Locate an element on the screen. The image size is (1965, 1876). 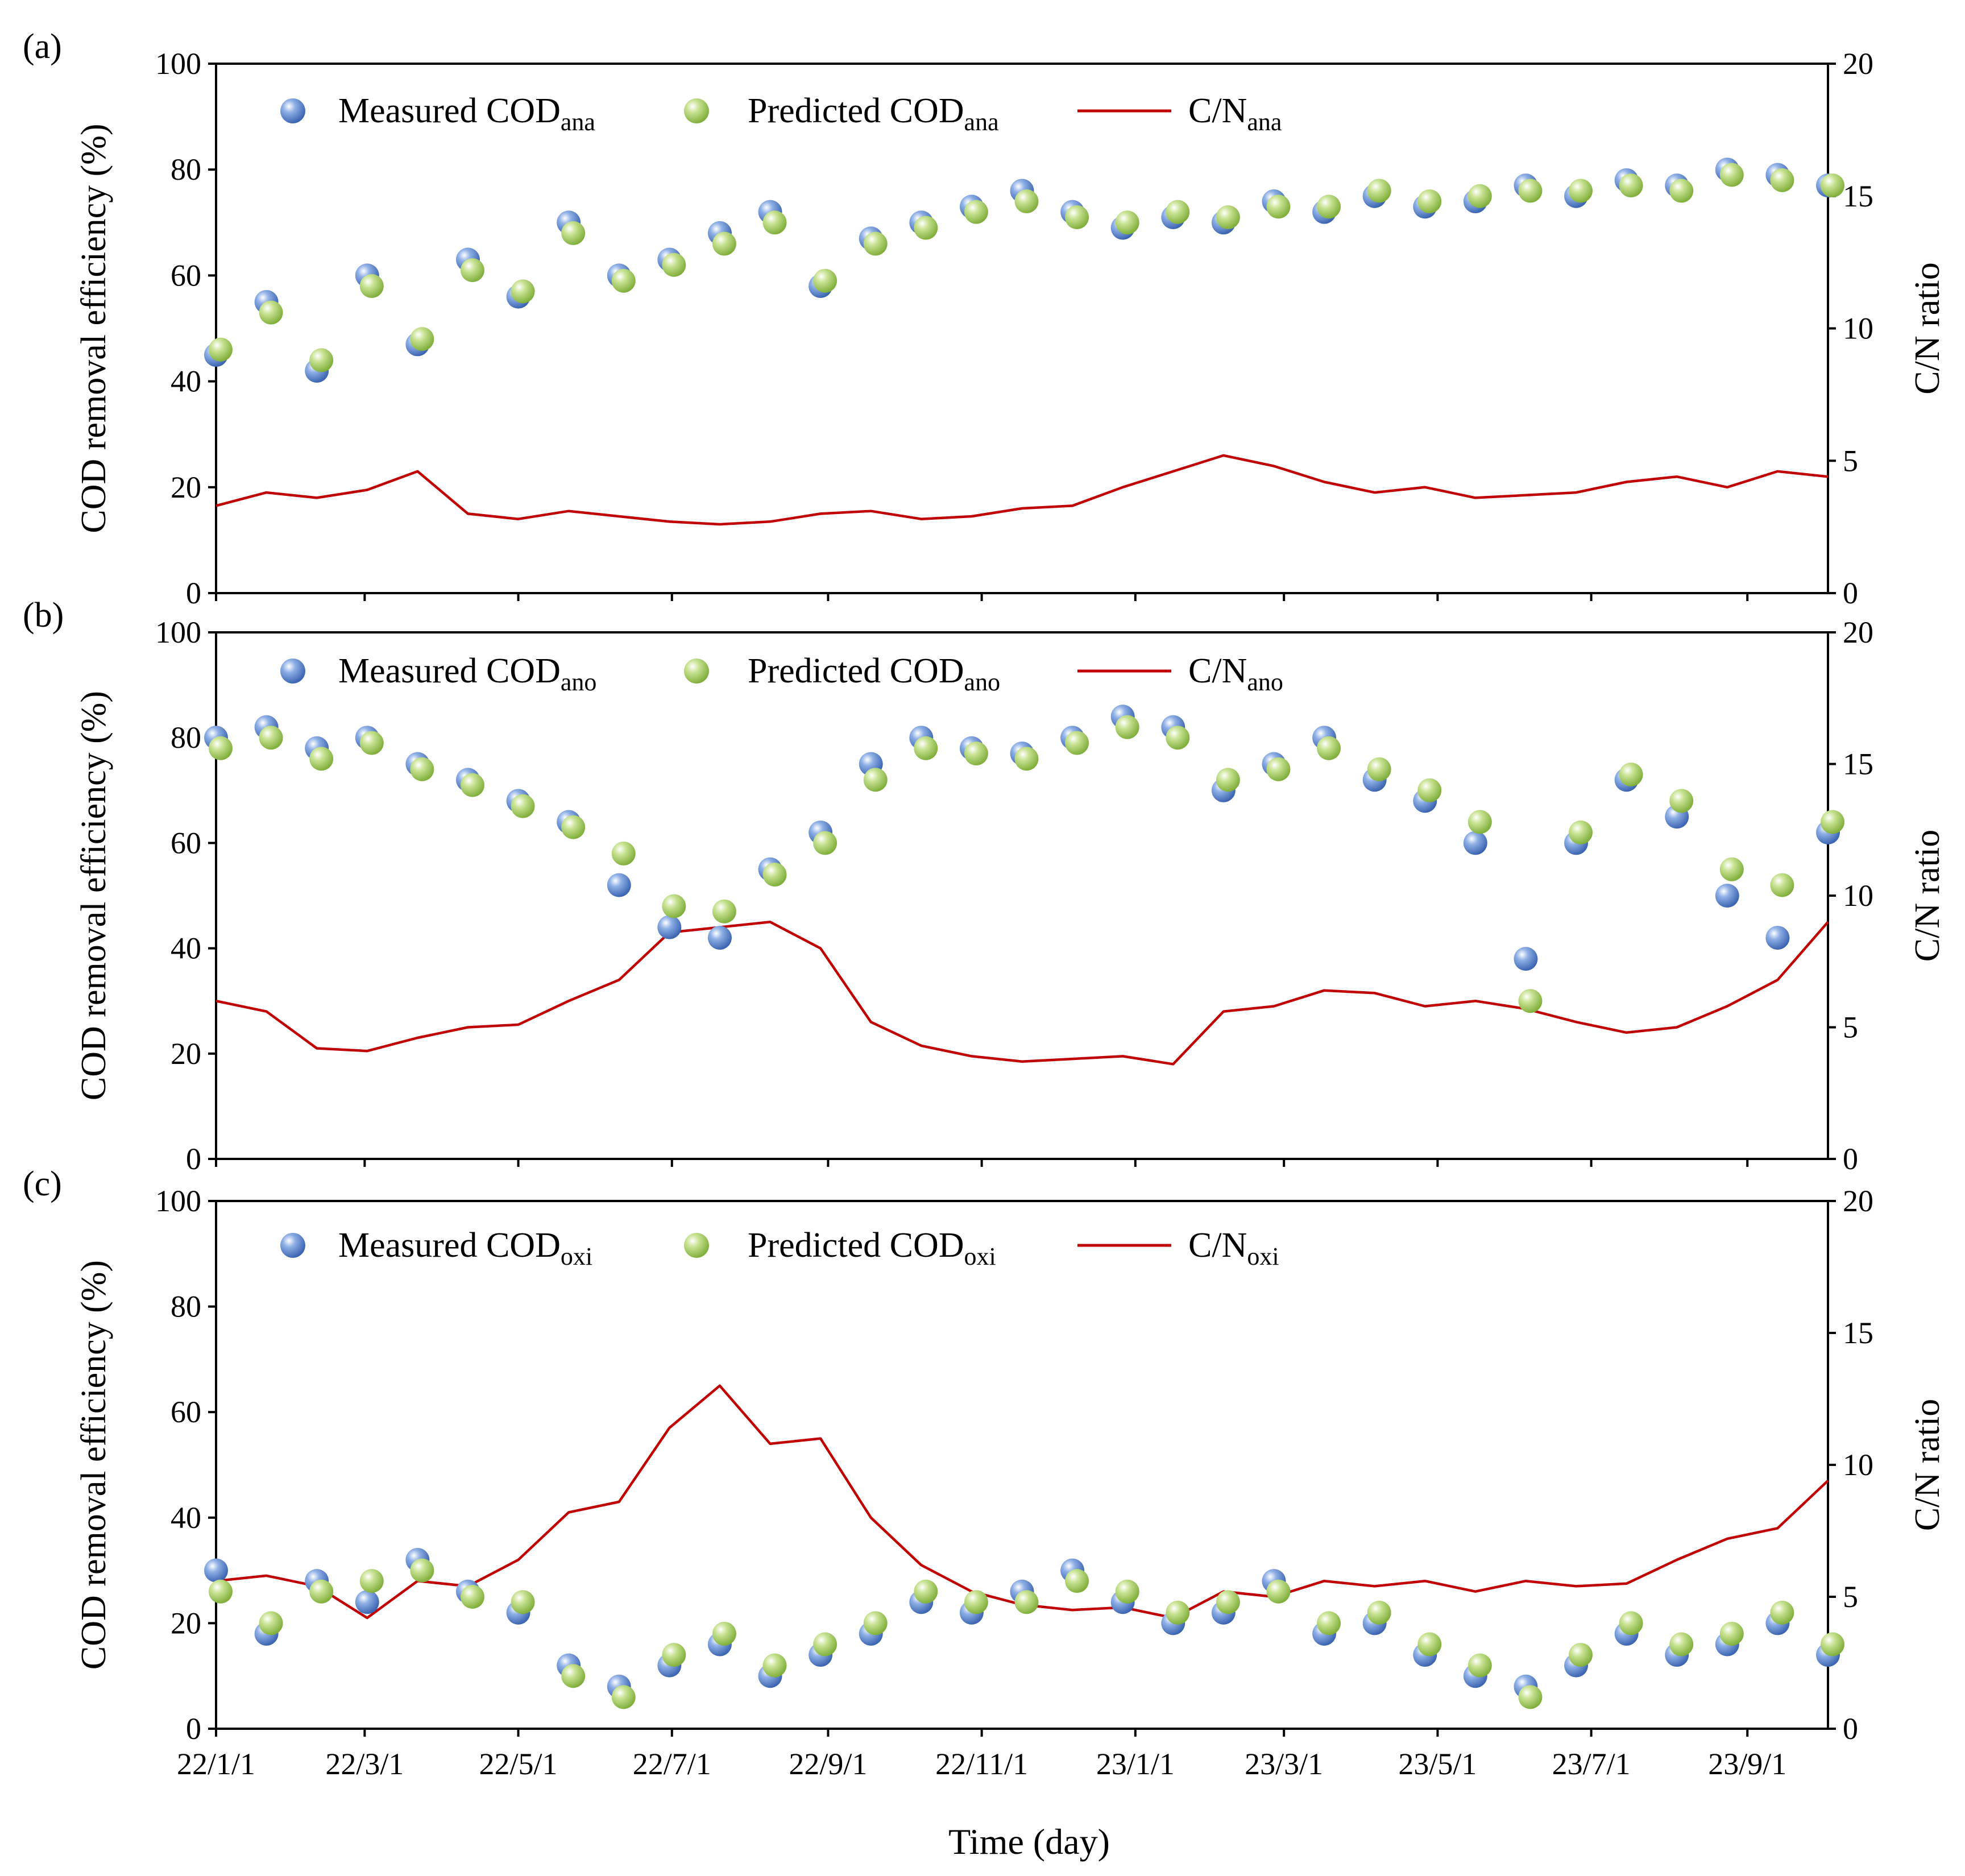
x-tick-label: 22/3/1 is located at coordinates (364, 1764).